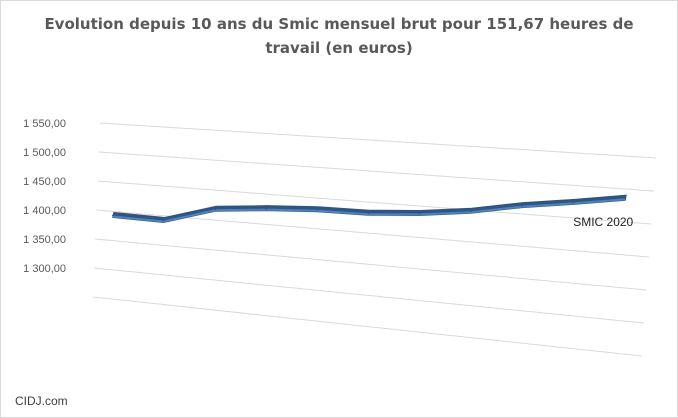  I want to click on y-tick-label: 1 450,00, so click(44, 182).